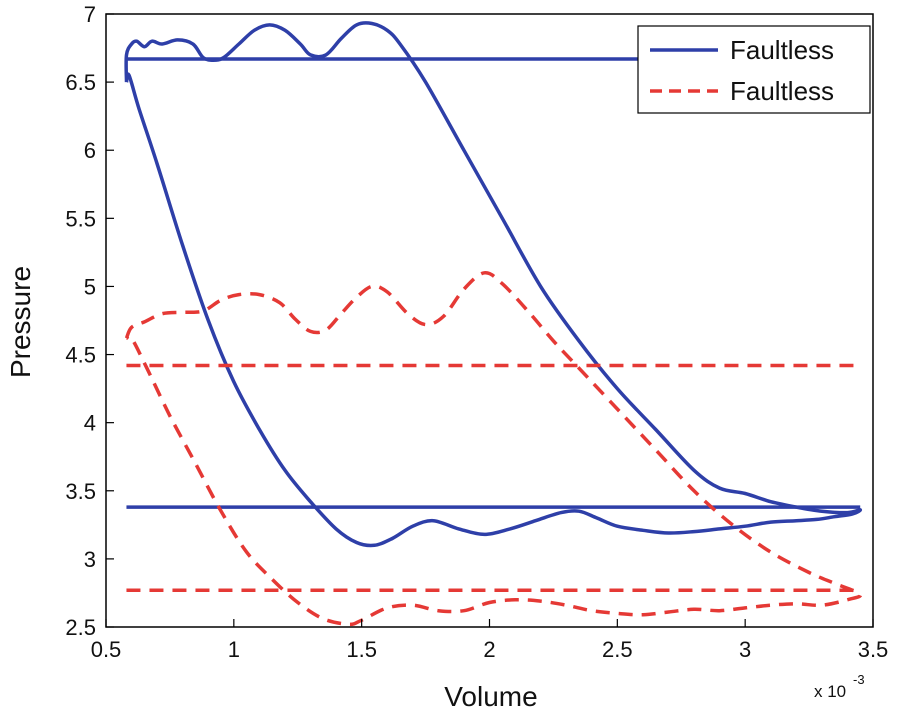 The height and width of the screenshot is (721, 904). What do you see at coordinates (20, 322) in the screenshot?
I see `y-axis-title: Pressure` at bounding box center [20, 322].